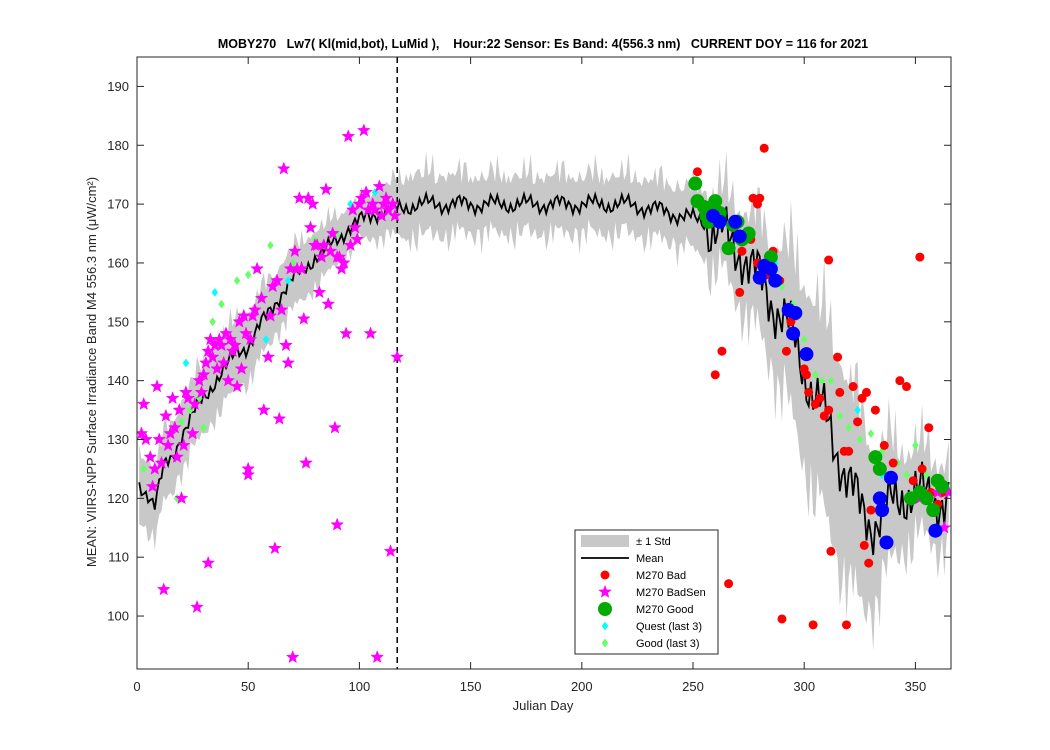  Describe the element at coordinates (664, 610) in the screenshot. I see `legend-label: M270 Good` at that location.